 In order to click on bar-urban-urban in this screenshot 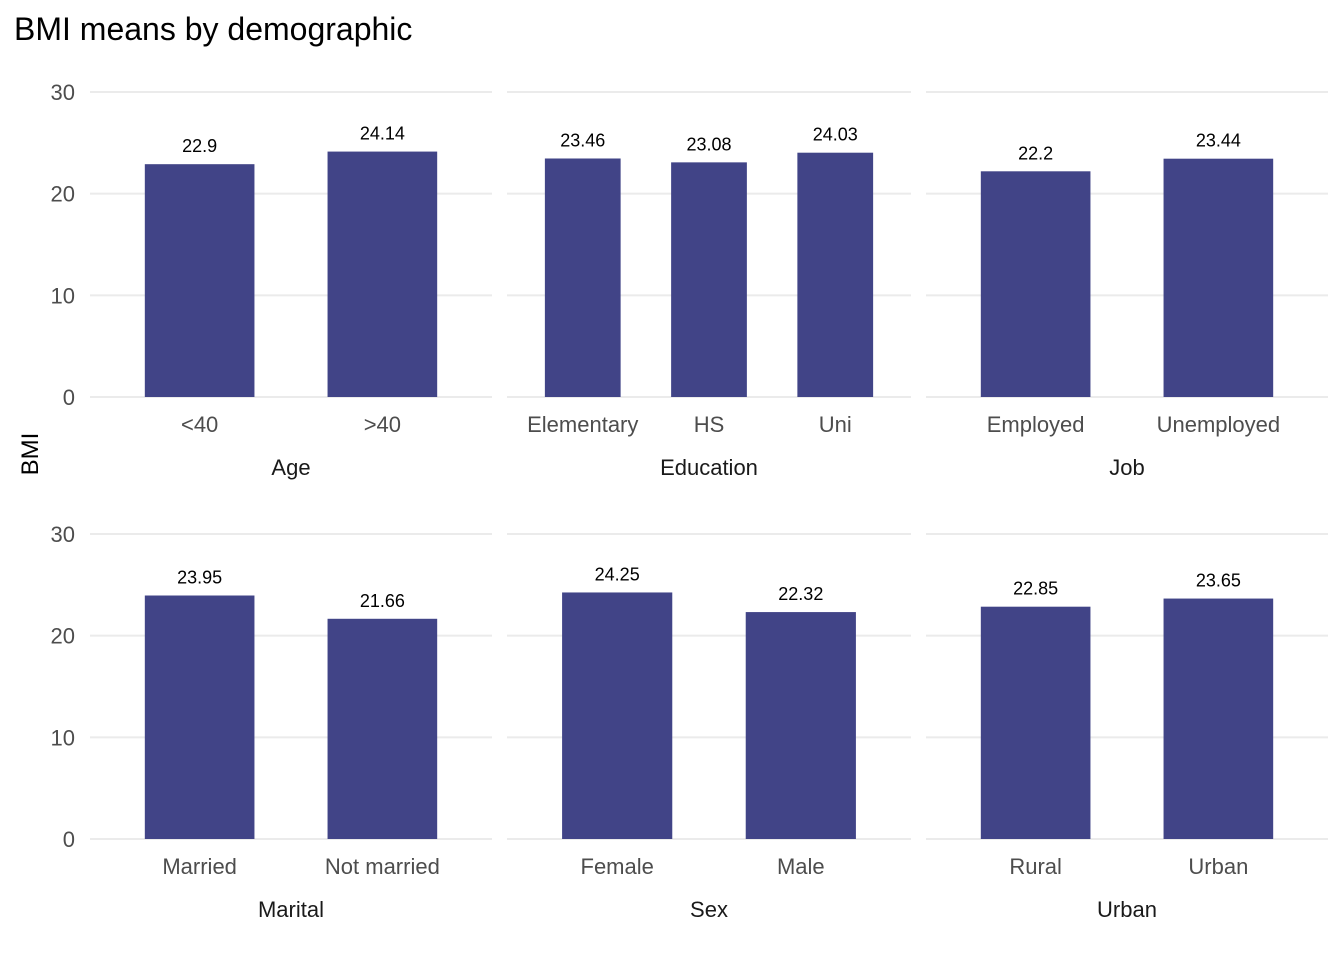, I will do `click(1218, 718)`.